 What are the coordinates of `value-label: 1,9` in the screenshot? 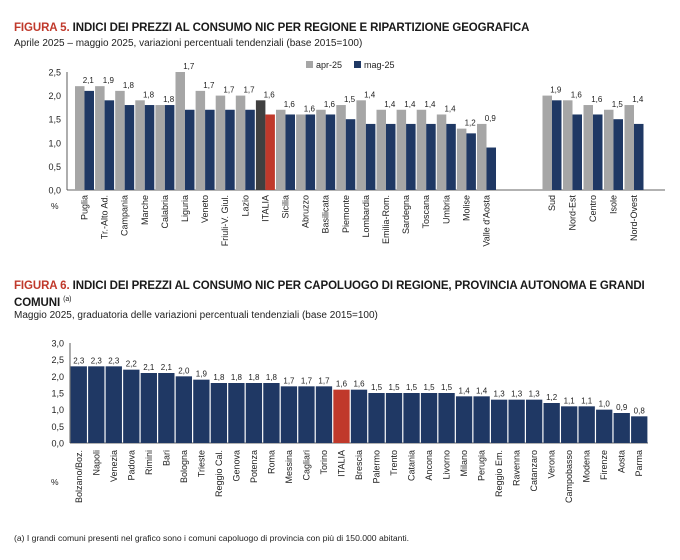 It's located at (109, 80).